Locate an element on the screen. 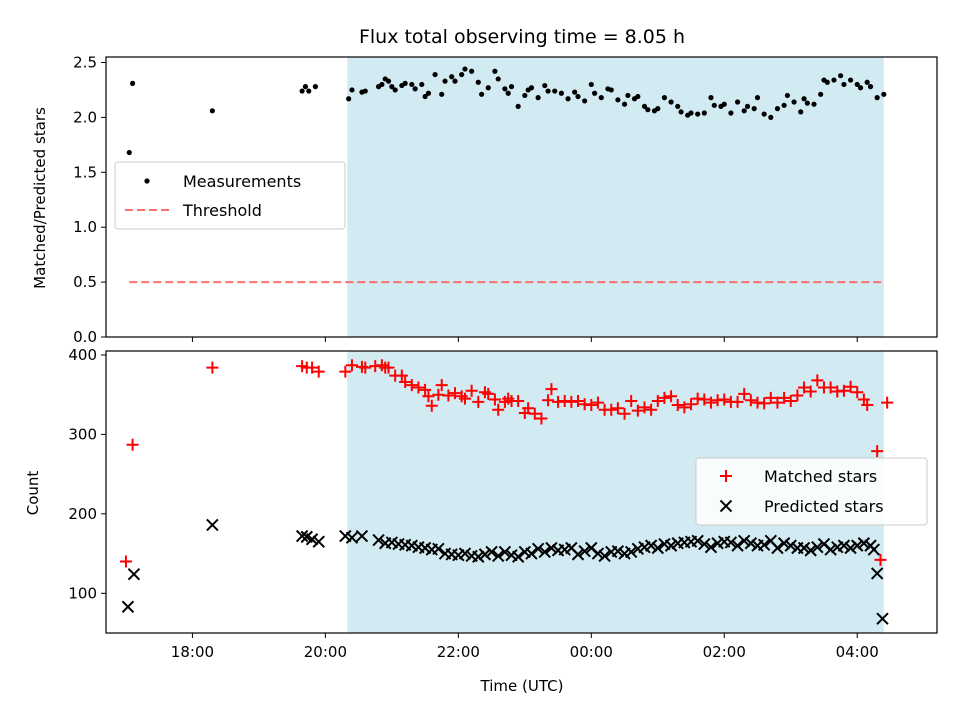 This screenshot has height=720, width=960. y-tick-label: 100 is located at coordinates (82, 593).